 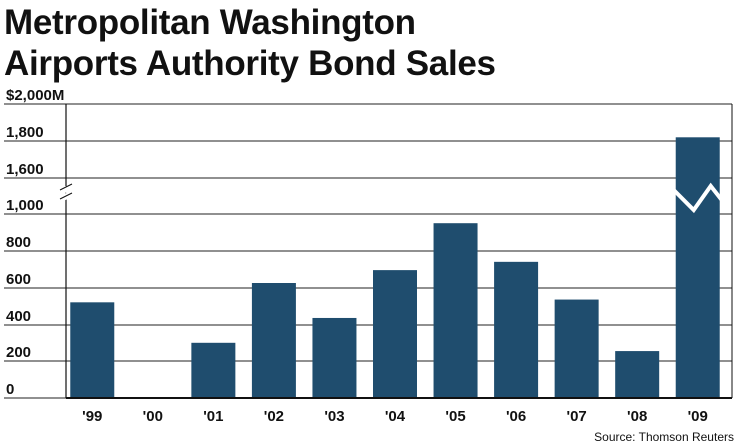 I want to click on y-tick-label: 800, so click(x=18, y=242).